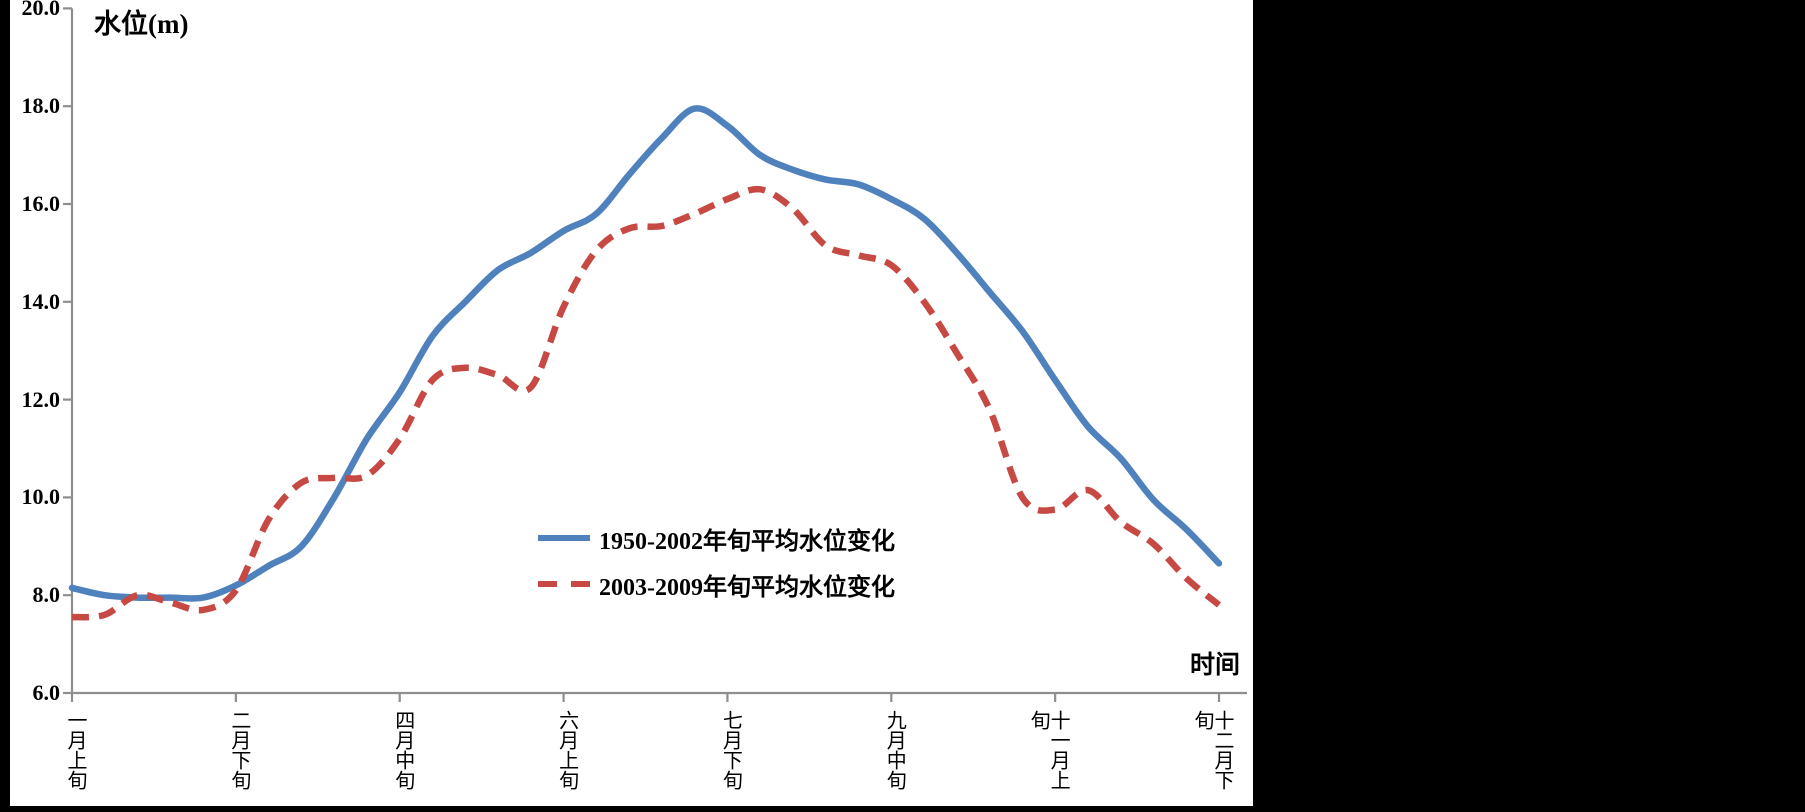  Describe the element at coordinates (41, 301) in the screenshot. I see `y-tick-label: 14.0` at that location.